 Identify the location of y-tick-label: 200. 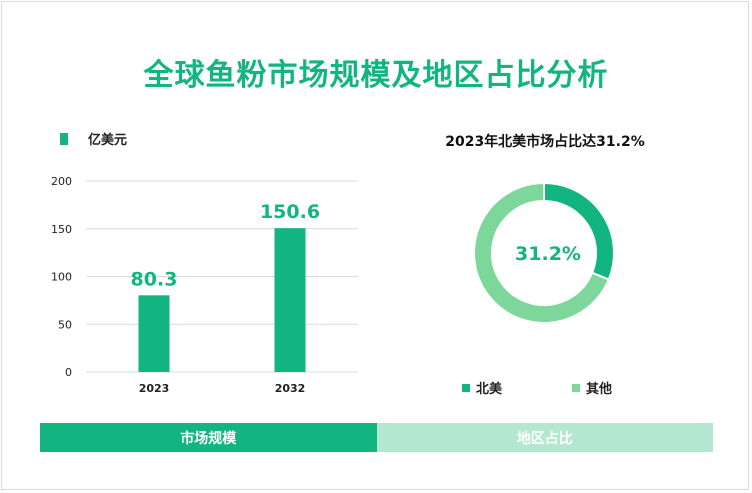
(61, 181).